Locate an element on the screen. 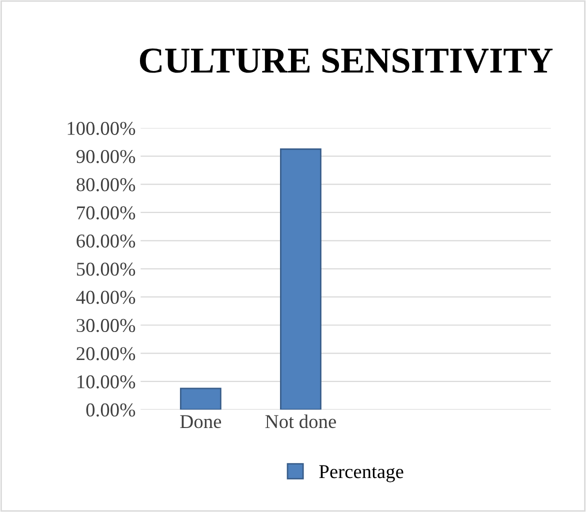  y-tick-label: 50.00% is located at coordinates (106, 269).